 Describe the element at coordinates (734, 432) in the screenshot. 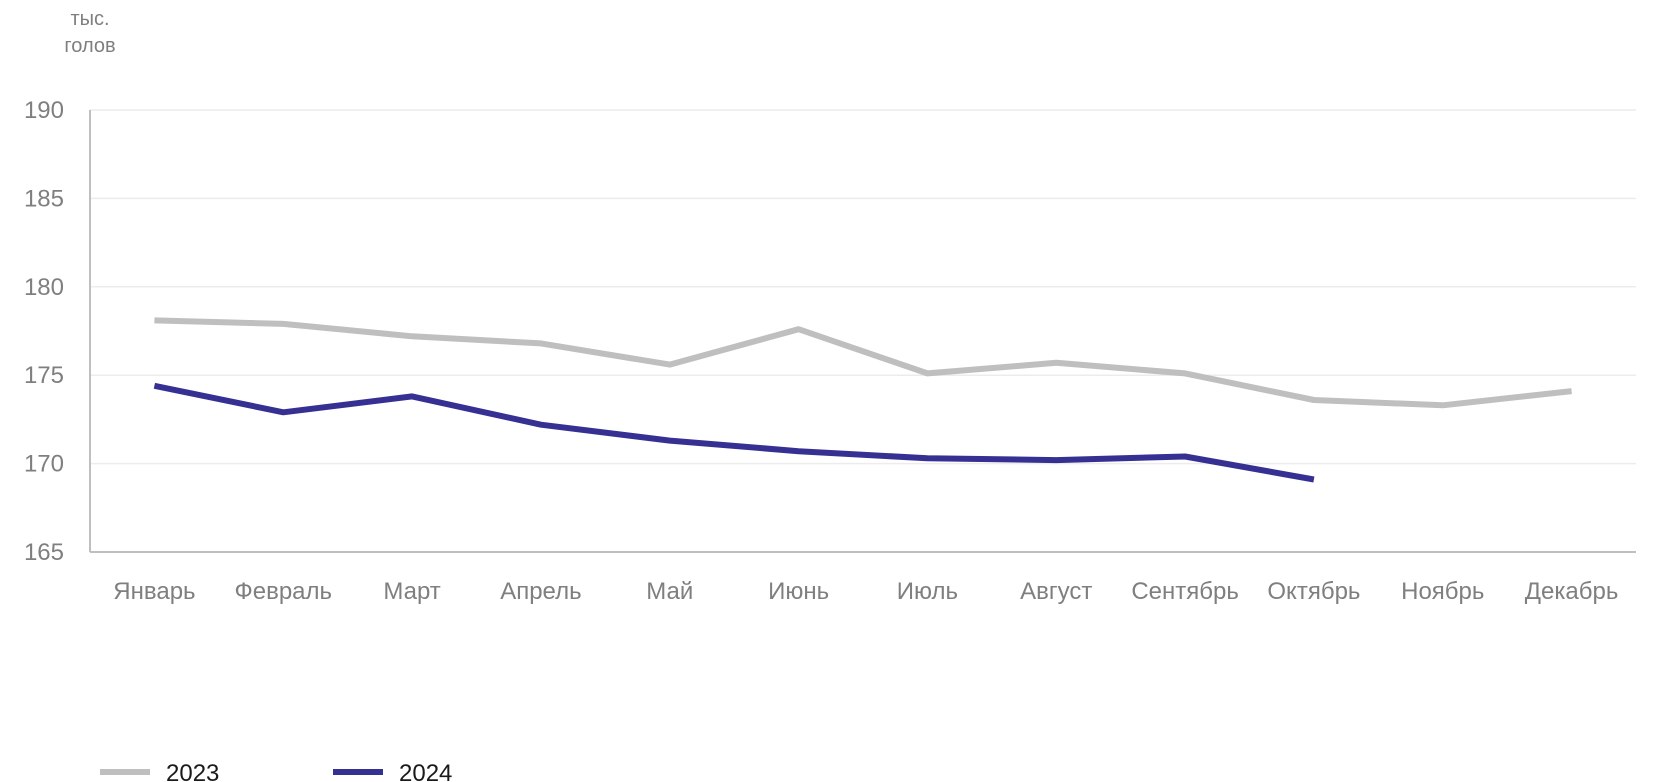

I see `series-line-2024` at that location.